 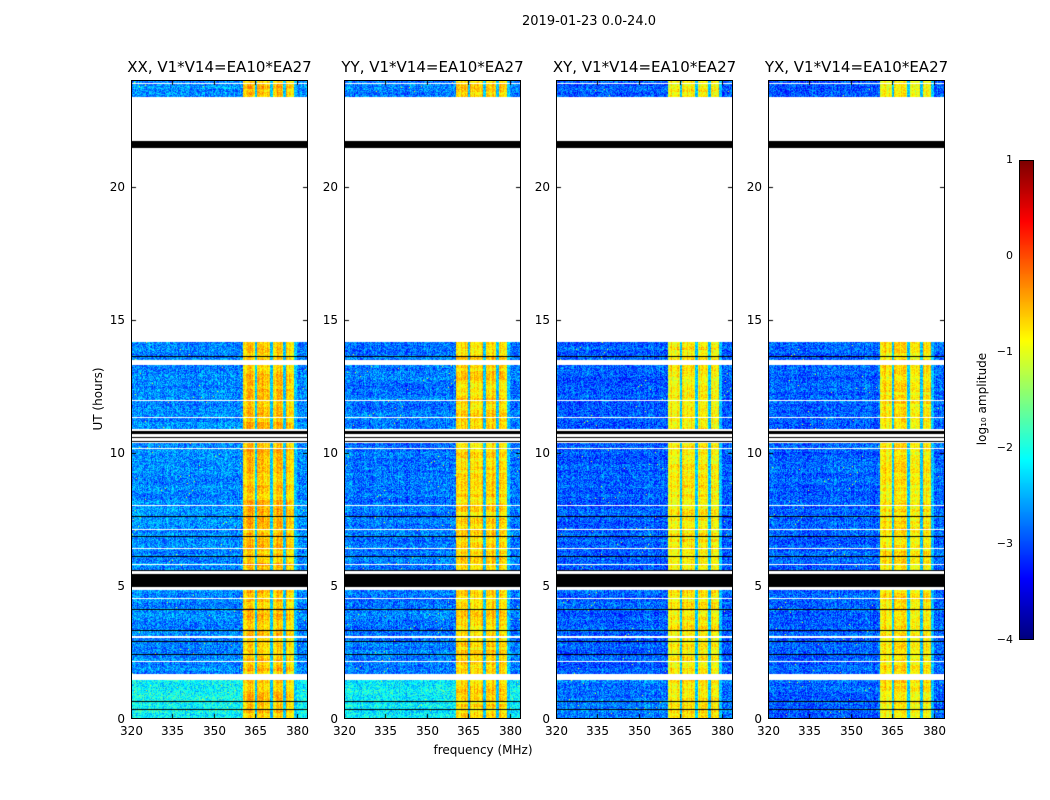 What do you see at coordinates (1009, 255) in the screenshot?
I see `colorbar-tick-label: 0` at bounding box center [1009, 255].